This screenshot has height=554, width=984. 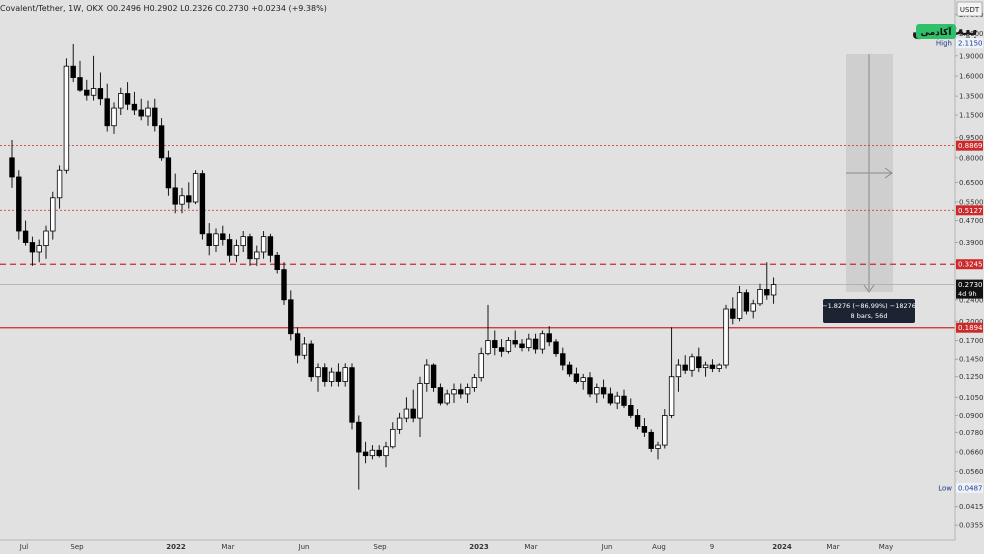 What do you see at coordinates (971, 300) in the screenshot?
I see `price-tick-label: 0.2400` at bounding box center [971, 300].